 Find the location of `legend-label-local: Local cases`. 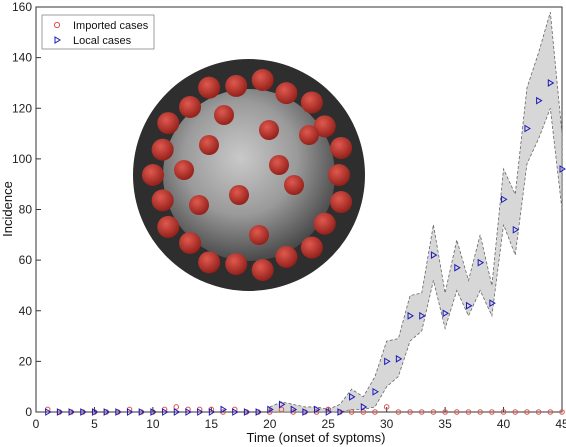

legend-label-local: Local cases is located at coordinates (102, 41).